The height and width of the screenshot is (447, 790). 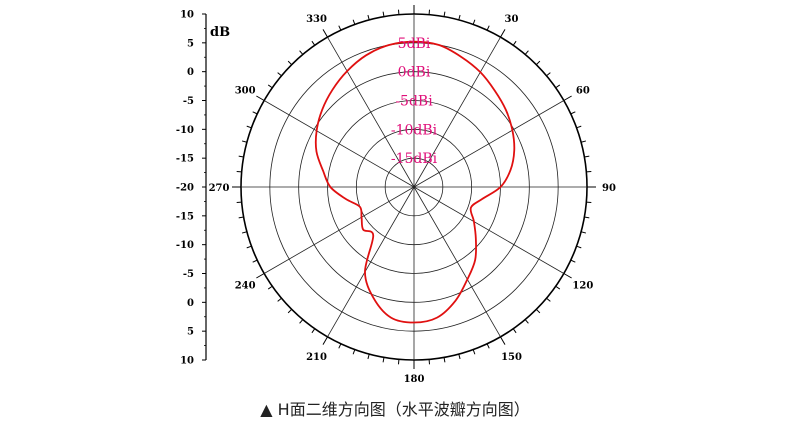 I want to click on ring-label: -10dBi, so click(x=414, y=130).